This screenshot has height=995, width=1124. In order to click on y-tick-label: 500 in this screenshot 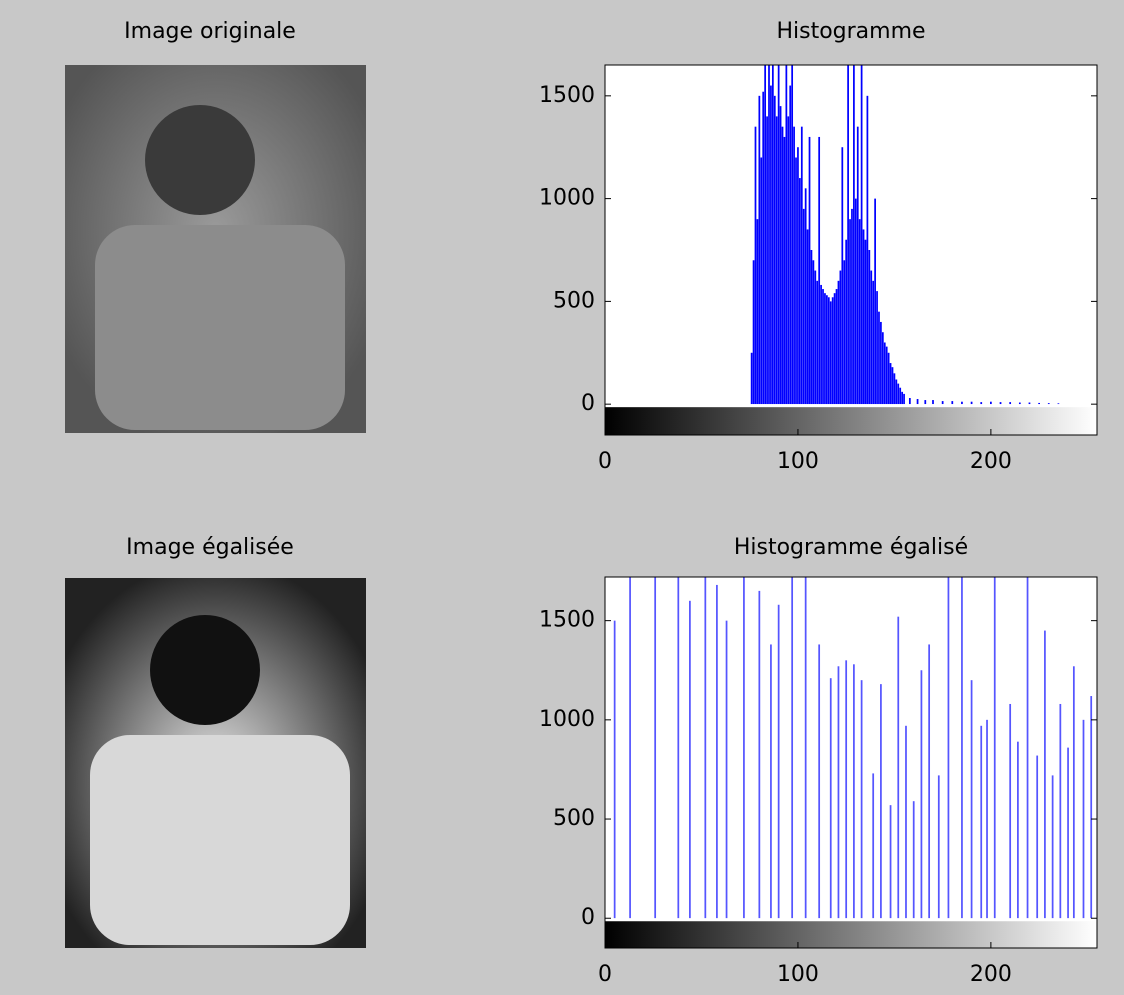, I will do `click(574, 300)`.